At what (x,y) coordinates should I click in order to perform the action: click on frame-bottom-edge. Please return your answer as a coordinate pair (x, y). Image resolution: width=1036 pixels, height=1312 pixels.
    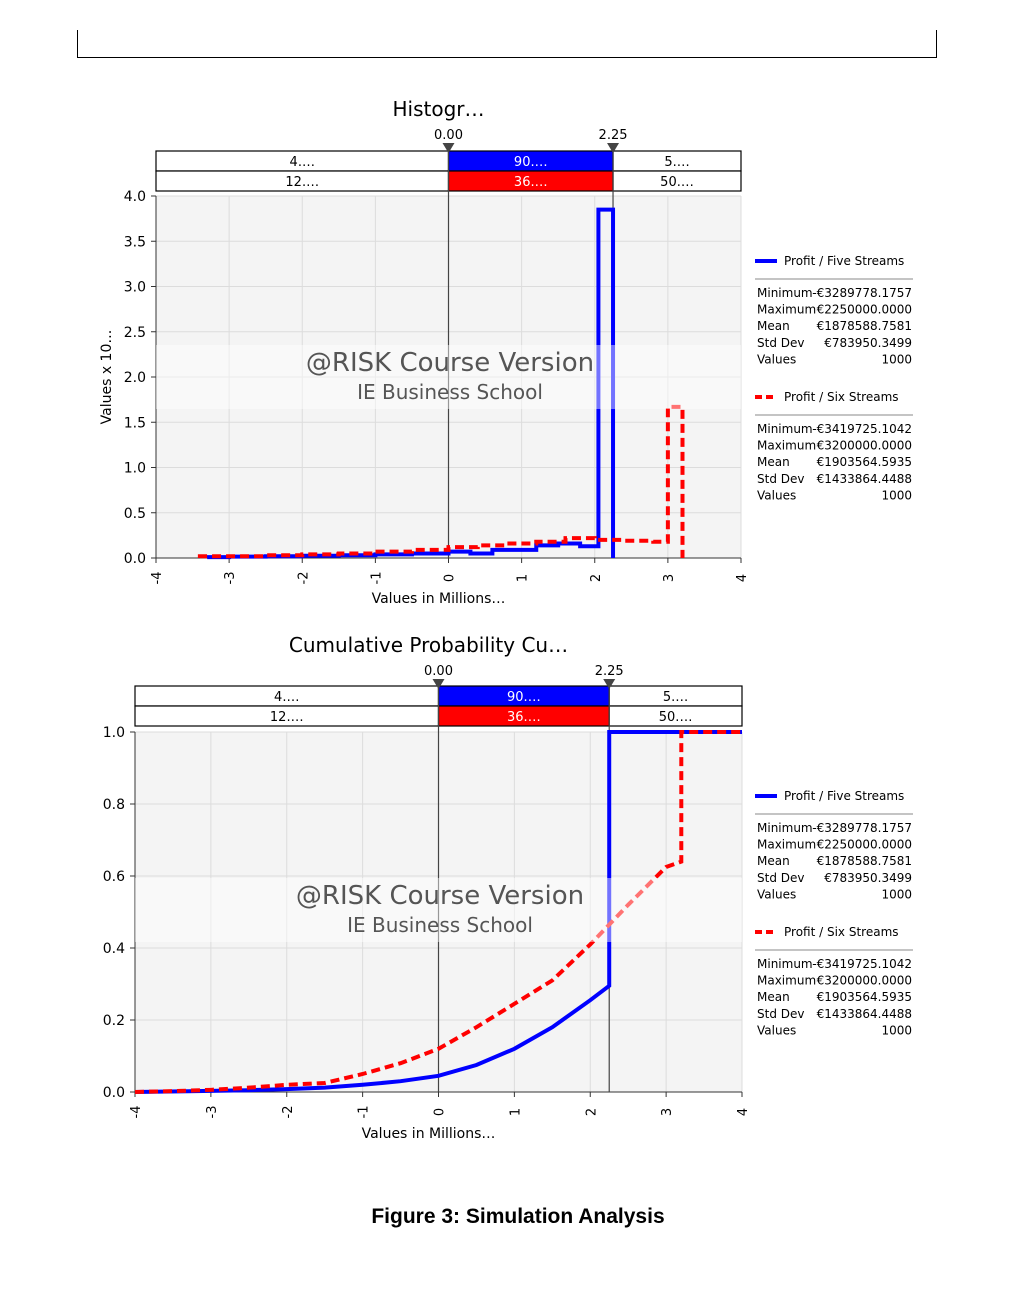
    Looking at the image, I should click on (507, 57).